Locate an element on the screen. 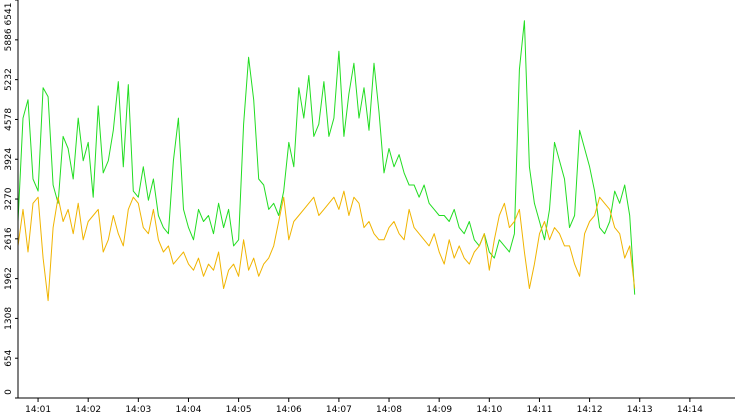 The width and height of the screenshot is (735, 415). y-tick-label: 1308 is located at coordinates (9, 318).